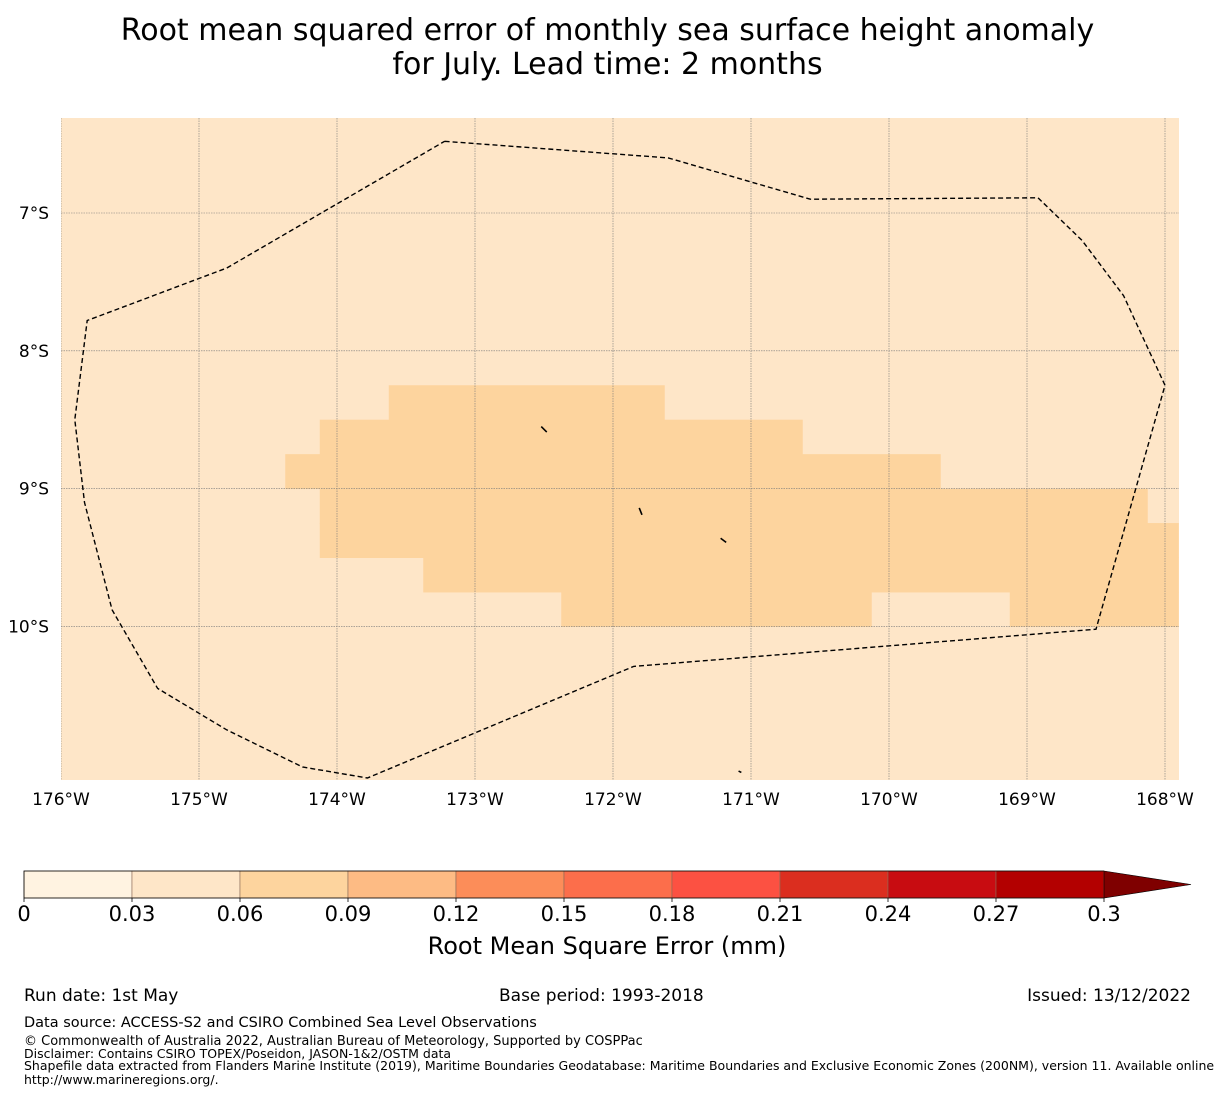 The width and height of the screenshot is (1215, 1095). I want to click on colorbar-tick-label: 0.27, so click(996, 914).